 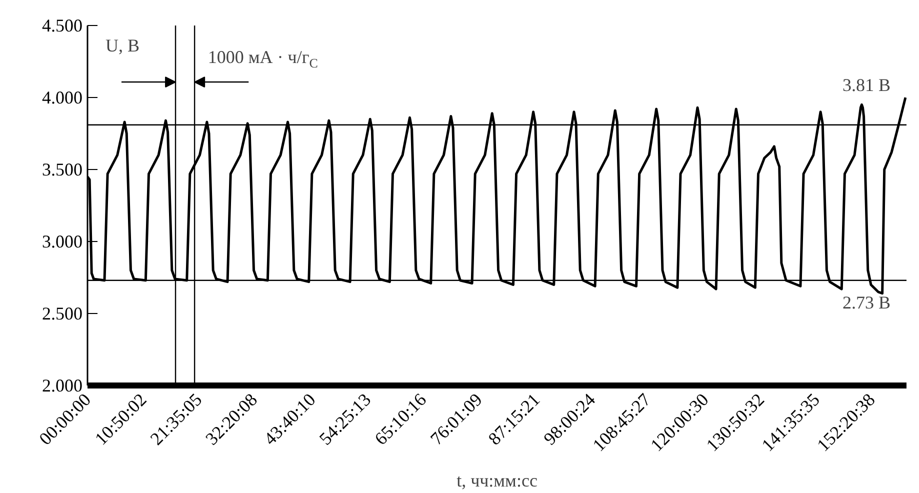 What do you see at coordinates (62, 26) in the screenshot?
I see `y-tick-label: 4.500` at bounding box center [62, 26].